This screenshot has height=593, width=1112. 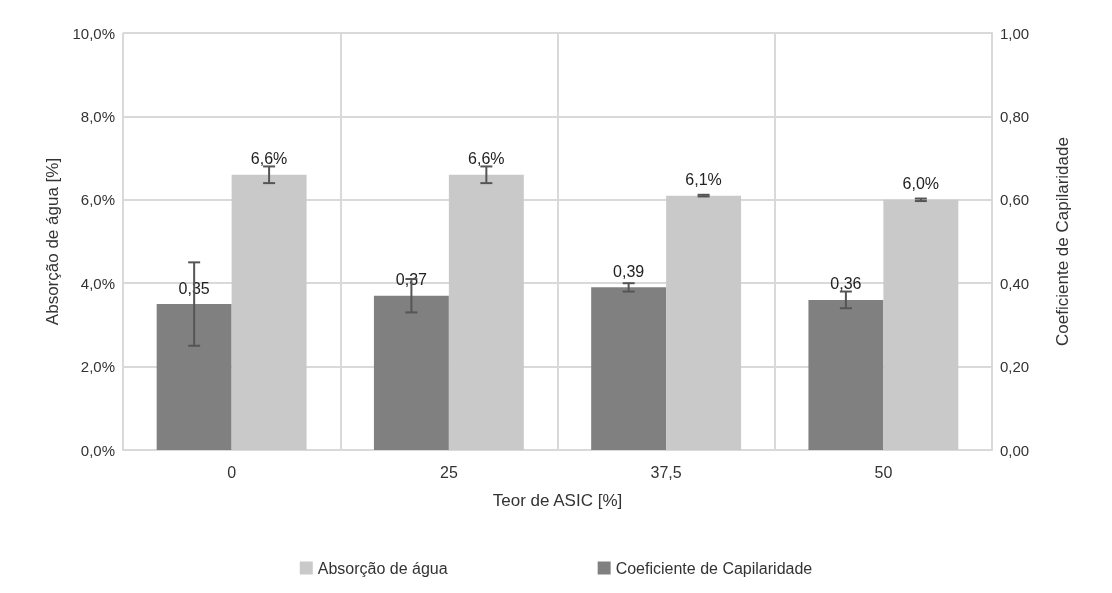 I want to click on legend-label: Coeficiente de Capilaridade, so click(x=714, y=568).